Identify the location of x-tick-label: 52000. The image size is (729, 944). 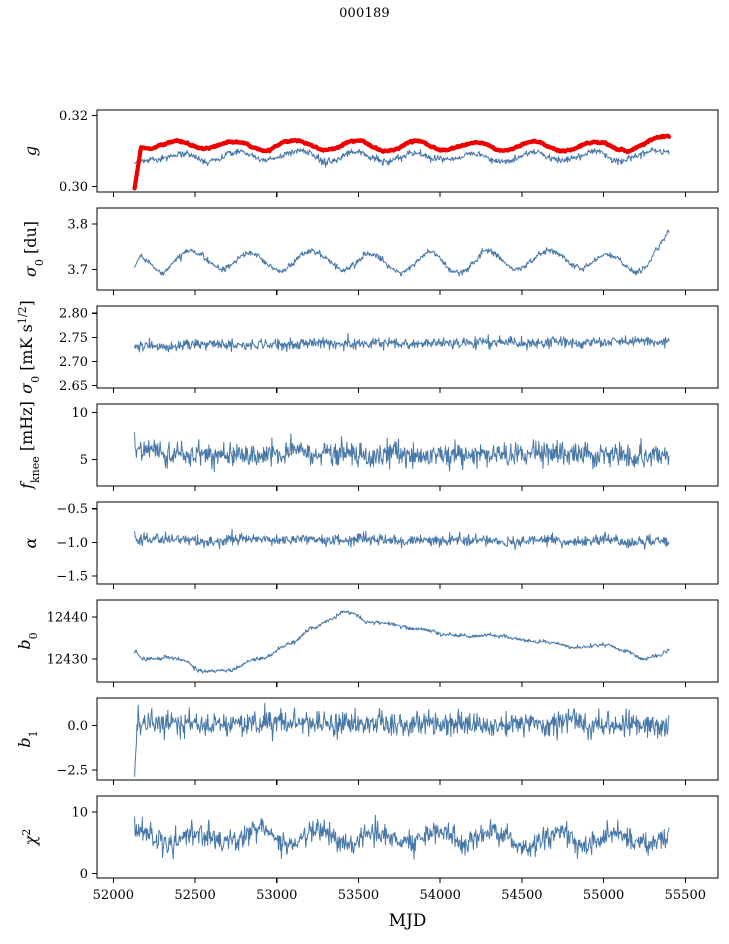
(113, 895).